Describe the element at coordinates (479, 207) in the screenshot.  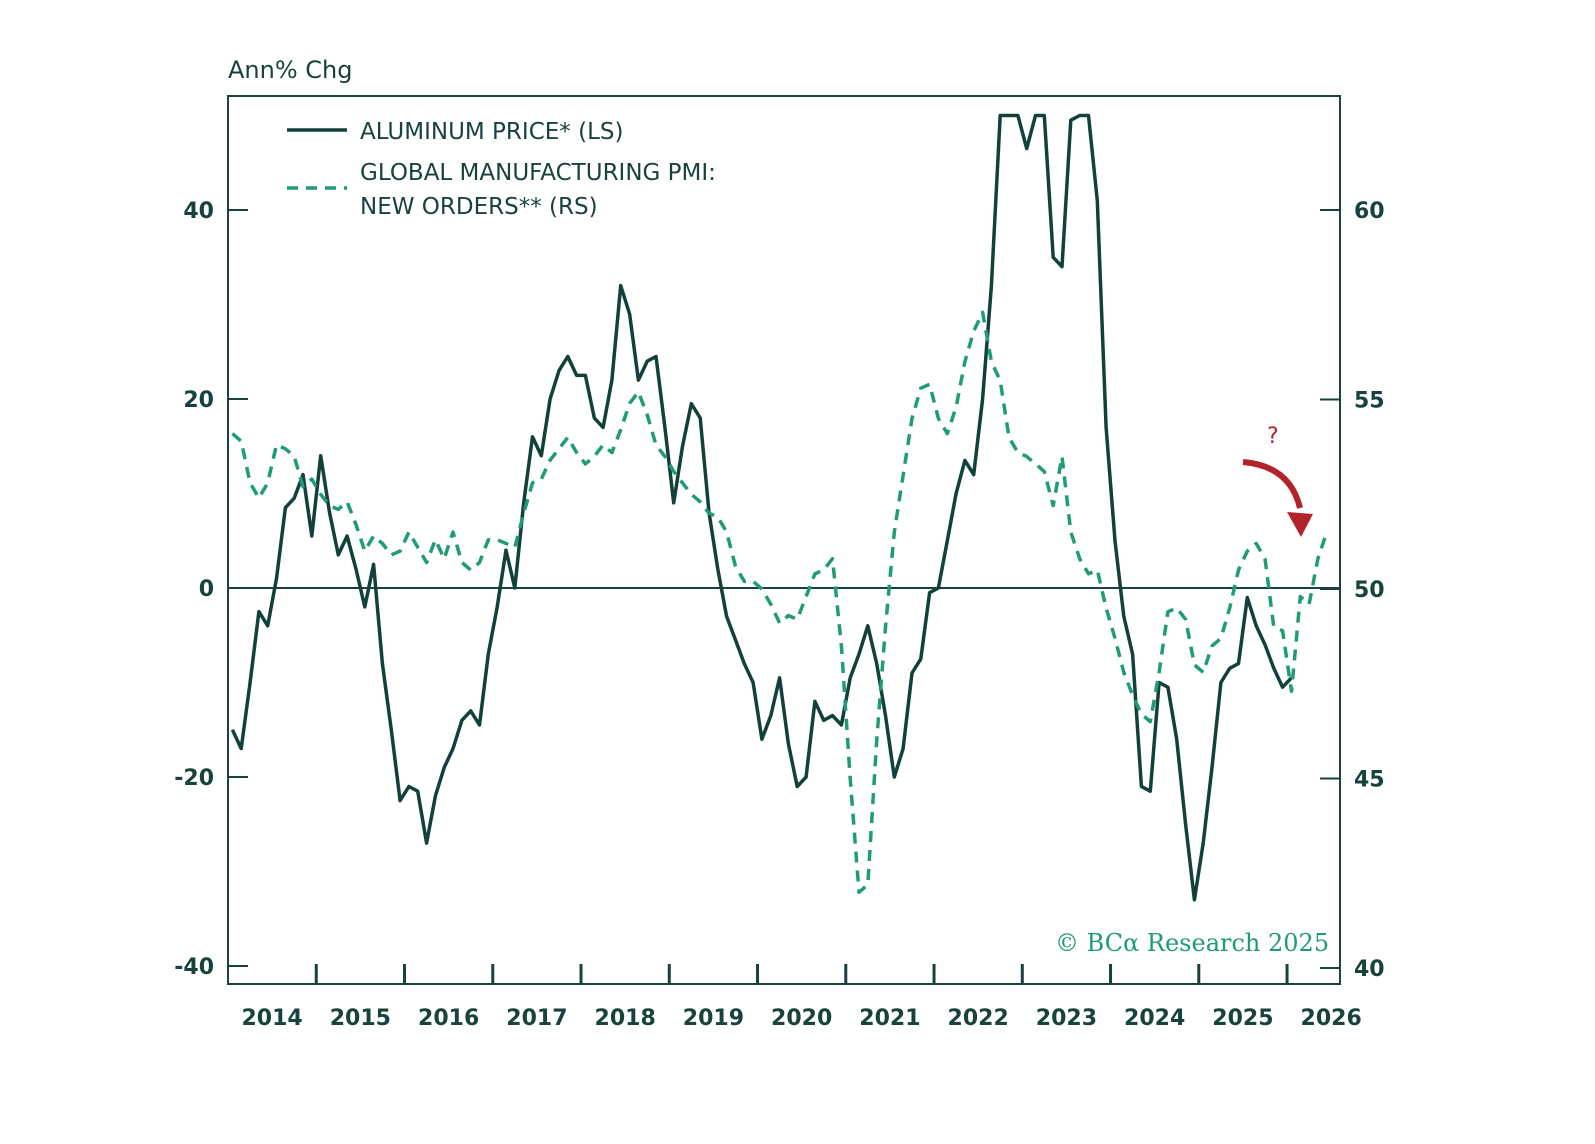
I see `legend-label-pmi-line2: NEW ORDERS** (RS)` at that location.